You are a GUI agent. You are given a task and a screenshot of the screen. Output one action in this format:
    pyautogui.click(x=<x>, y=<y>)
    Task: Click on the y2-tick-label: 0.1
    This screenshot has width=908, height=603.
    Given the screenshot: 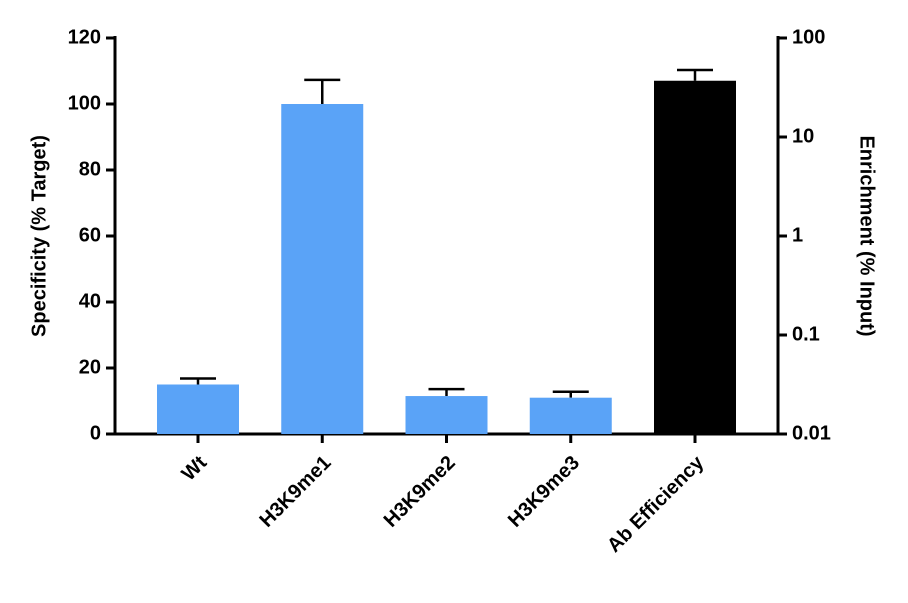 What is the action you would take?
    pyautogui.click(x=806, y=334)
    